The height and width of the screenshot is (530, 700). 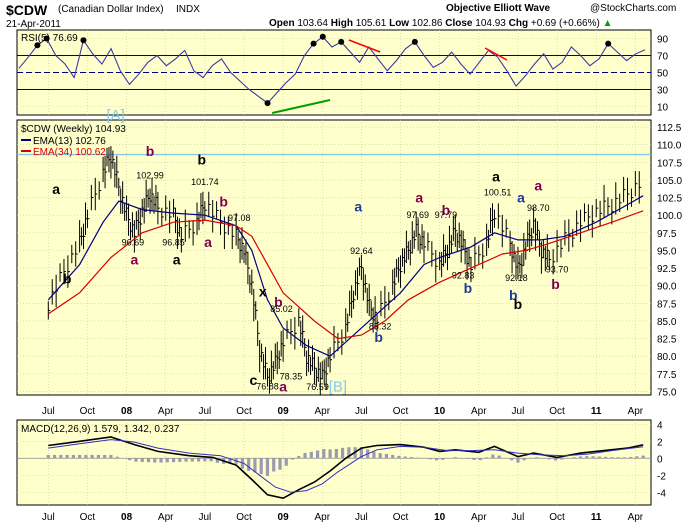 I want to click on price-label: 101.74, so click(x=205, y=182).